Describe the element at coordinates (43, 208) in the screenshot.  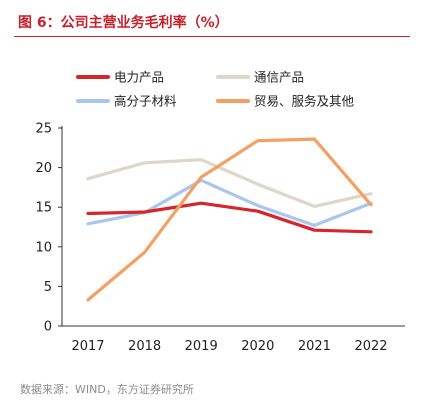
I see `y-tick-label: 15` at that location.